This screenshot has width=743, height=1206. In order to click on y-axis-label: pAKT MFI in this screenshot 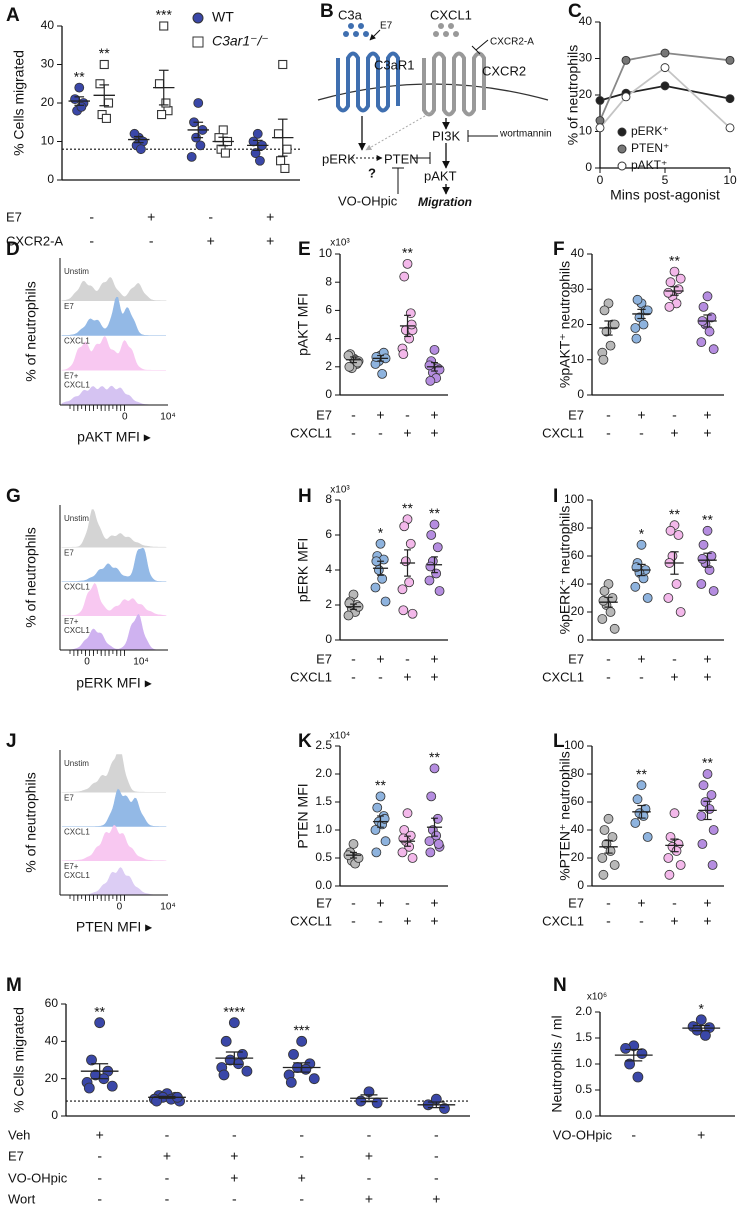, I will do `click(303, 324)`.